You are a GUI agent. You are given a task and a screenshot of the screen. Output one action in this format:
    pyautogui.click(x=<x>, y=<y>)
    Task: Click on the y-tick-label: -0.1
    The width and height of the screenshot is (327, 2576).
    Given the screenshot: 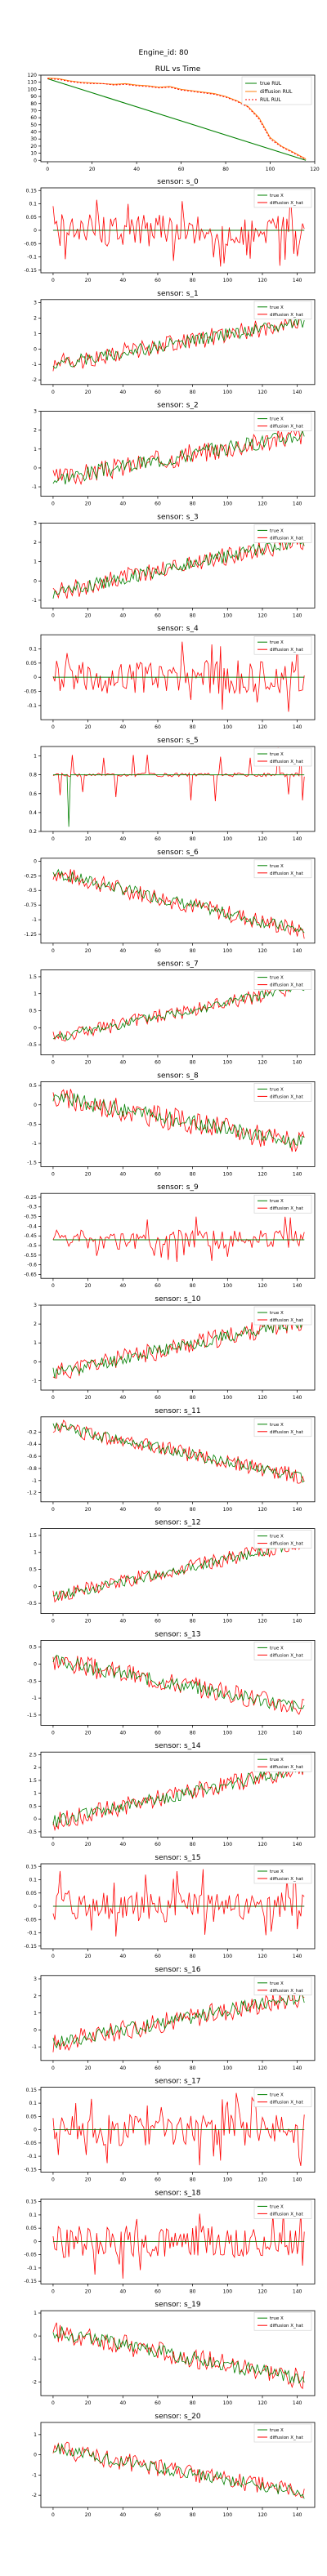 What is the action you would take?
    pyautogui.click(x=32, y=258)
    